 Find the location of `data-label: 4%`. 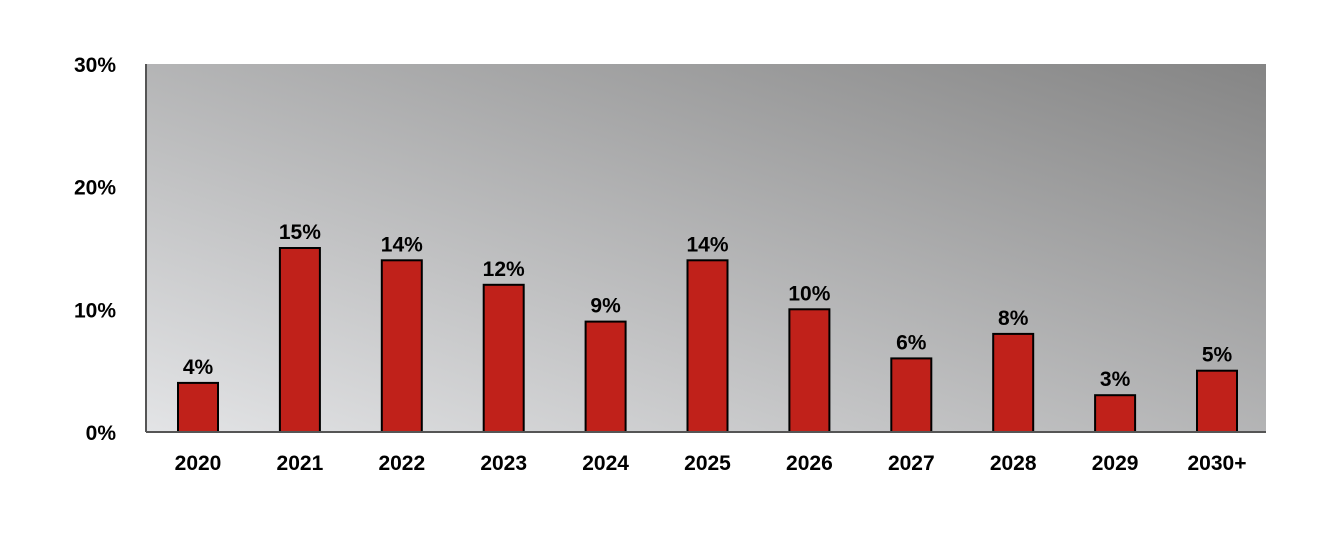

data-label: 4% is located at coordinates (198, 367).